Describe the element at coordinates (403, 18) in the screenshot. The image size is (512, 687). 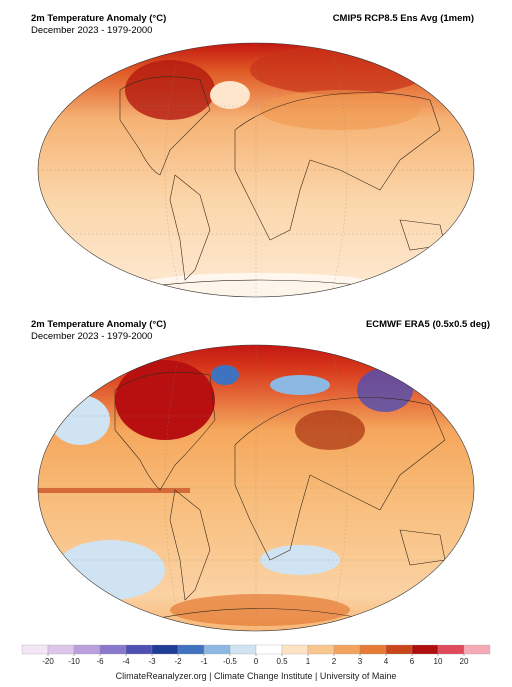
I see `panel-source: CMIP5 RCP8.5 Ens Avg (1mem)` at that location.